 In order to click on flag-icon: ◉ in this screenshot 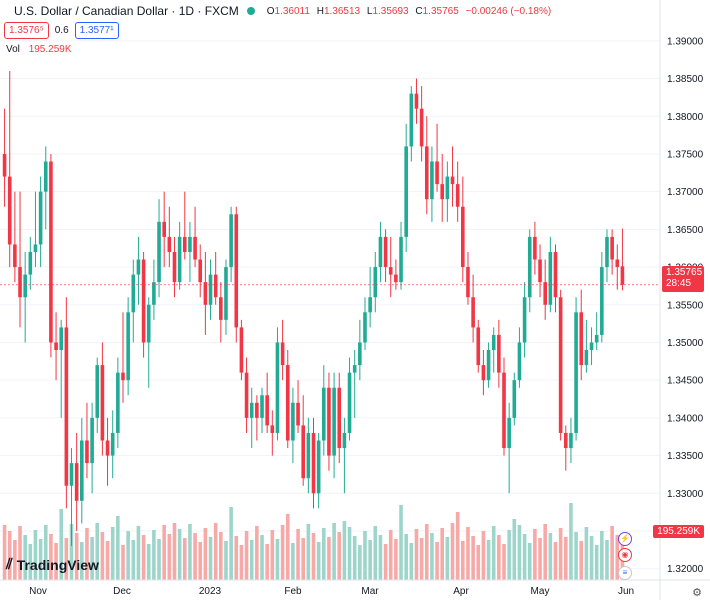, I will do `click(625, 555)`.